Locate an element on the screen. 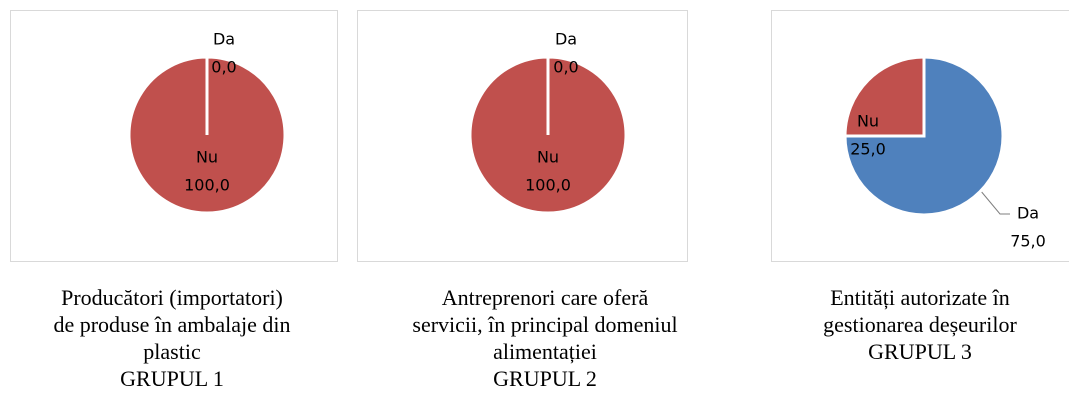 The width and height of the screenshot is (1069, 416). value-label: 75,0 is located at coordinates (1028, 241).